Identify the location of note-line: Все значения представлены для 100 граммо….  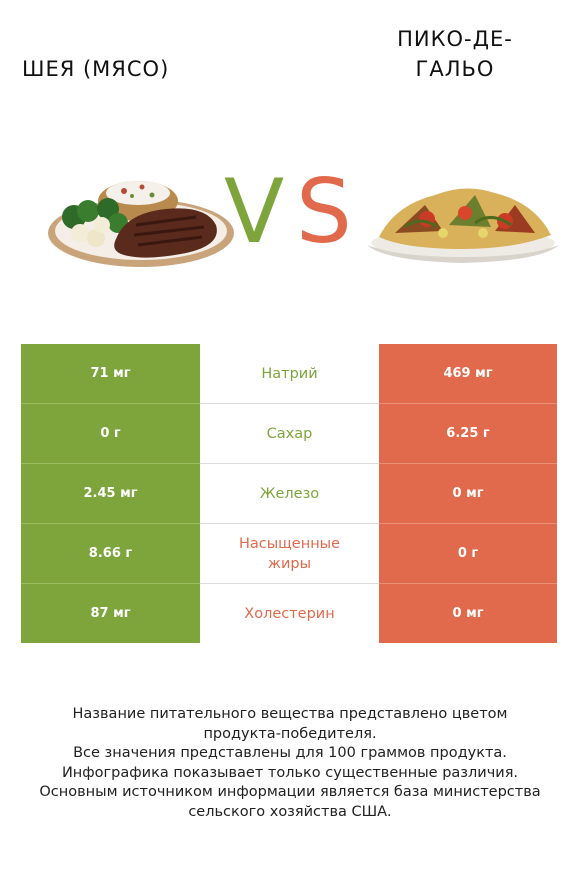
(290, 753).